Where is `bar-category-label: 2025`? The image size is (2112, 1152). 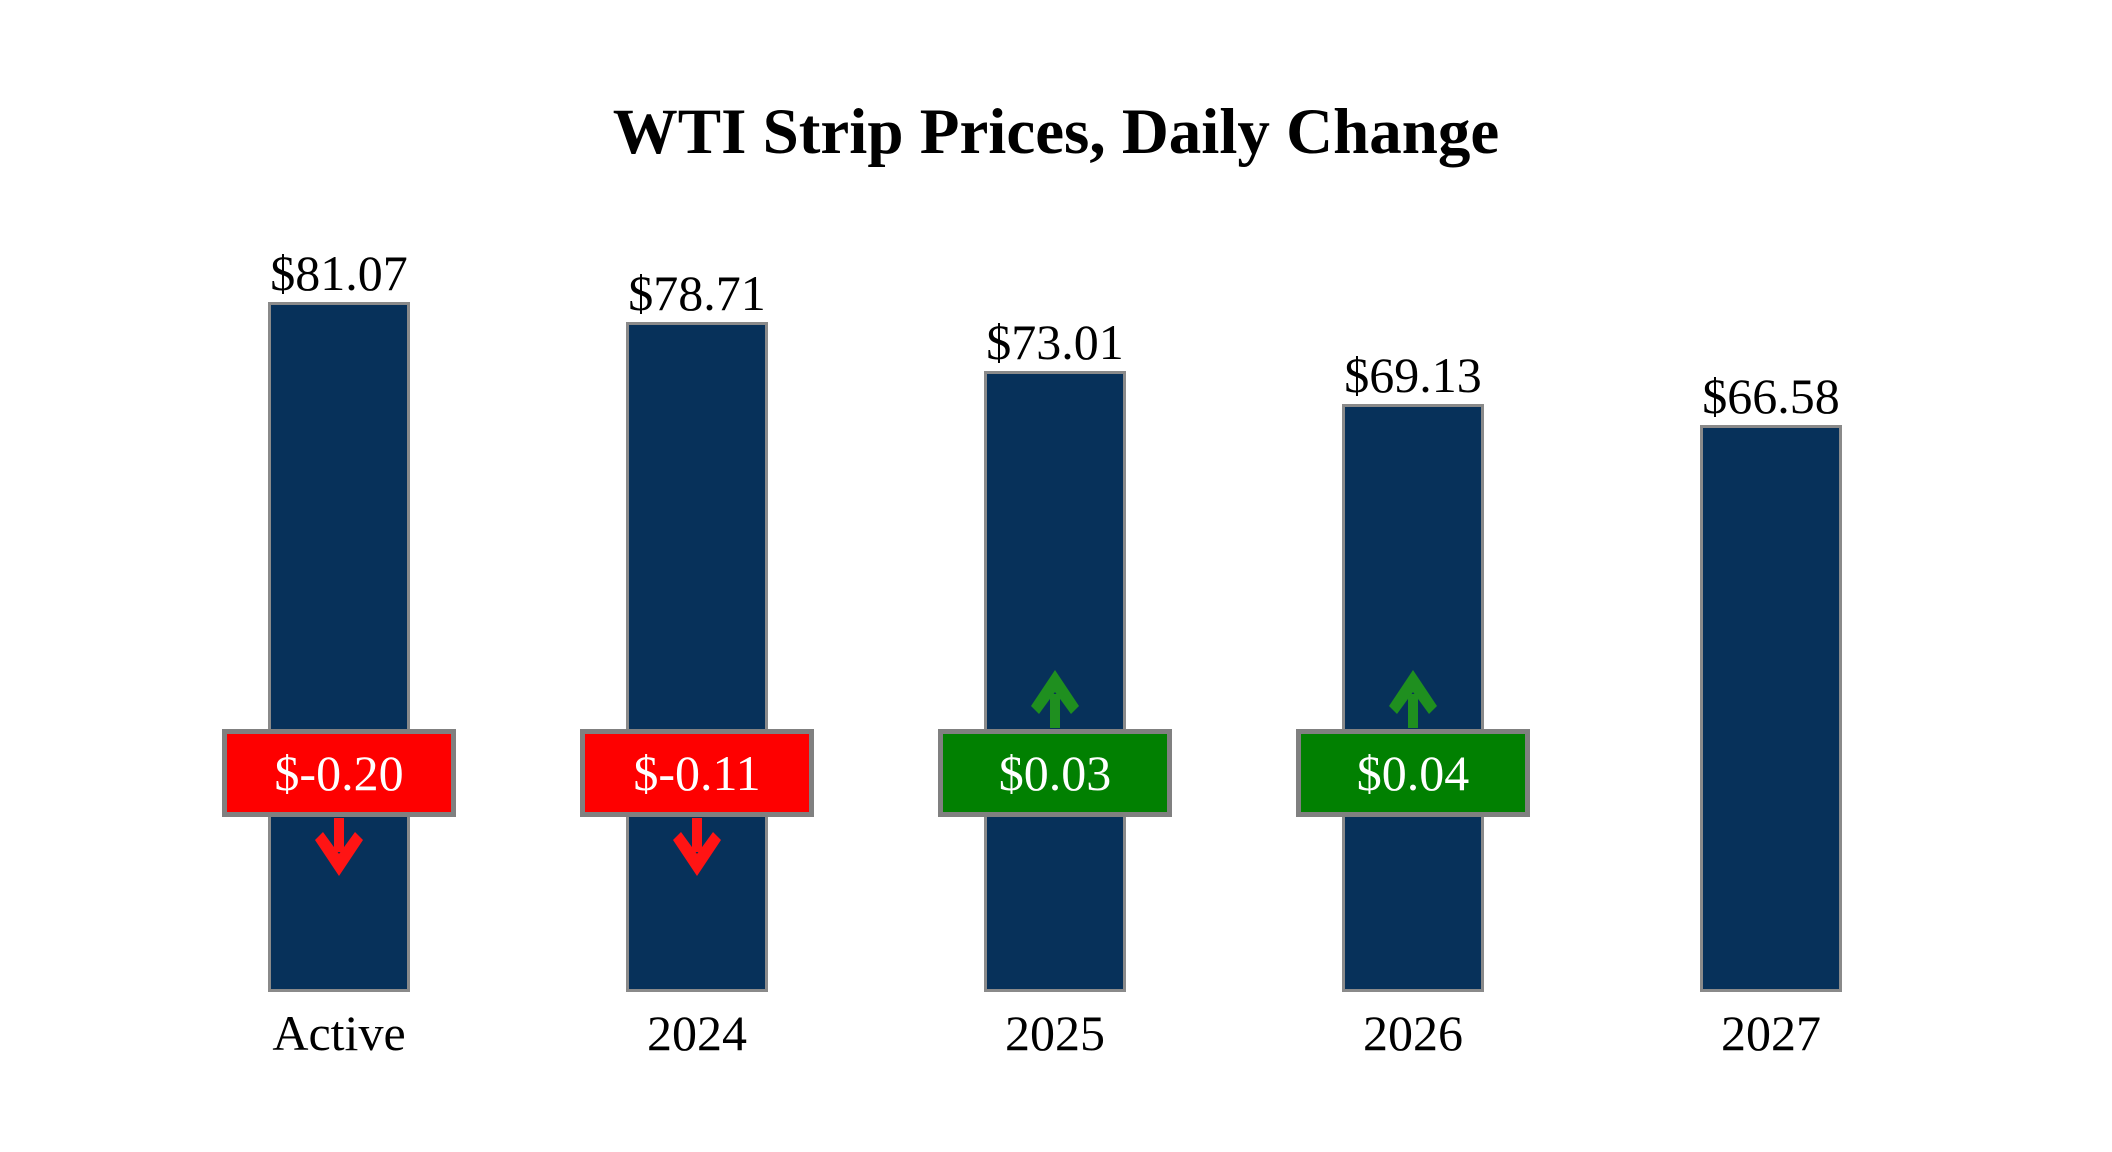 bar-category-label: 2025 is located at coordinates (1055, 1033).